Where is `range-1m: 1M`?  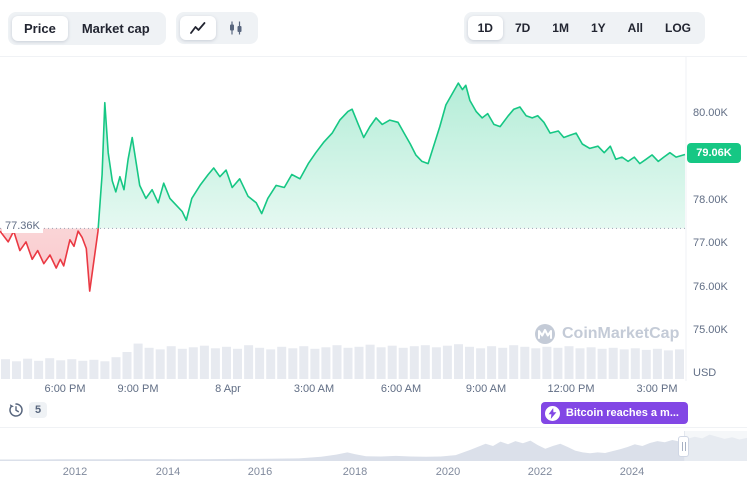
range-1m: 1M is located at coordinates (560, 28).